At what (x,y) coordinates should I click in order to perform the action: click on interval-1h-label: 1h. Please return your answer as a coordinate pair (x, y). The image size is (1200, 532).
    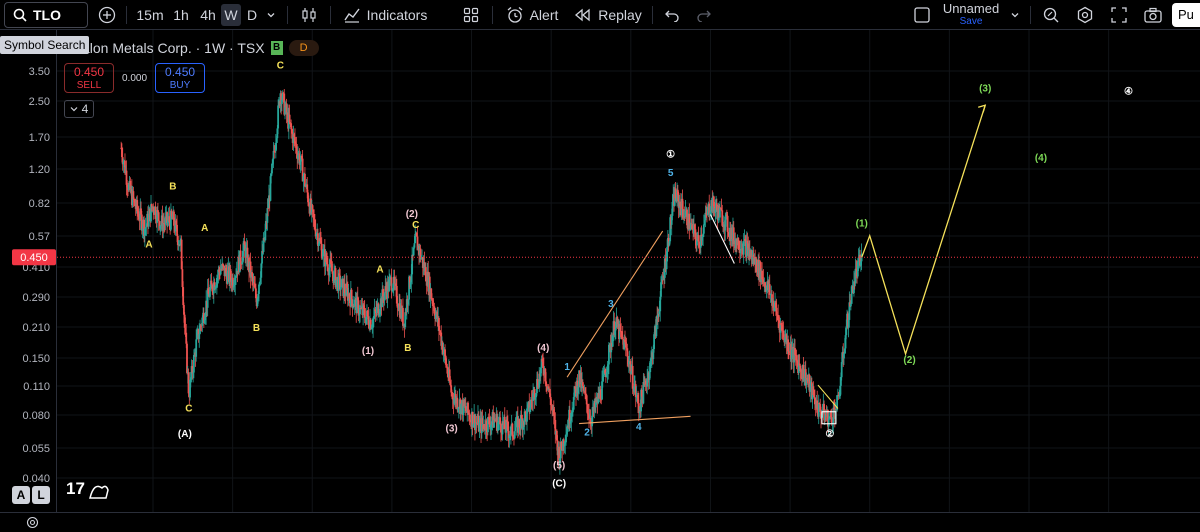
    Looking at the image, I should click on (181, 15).